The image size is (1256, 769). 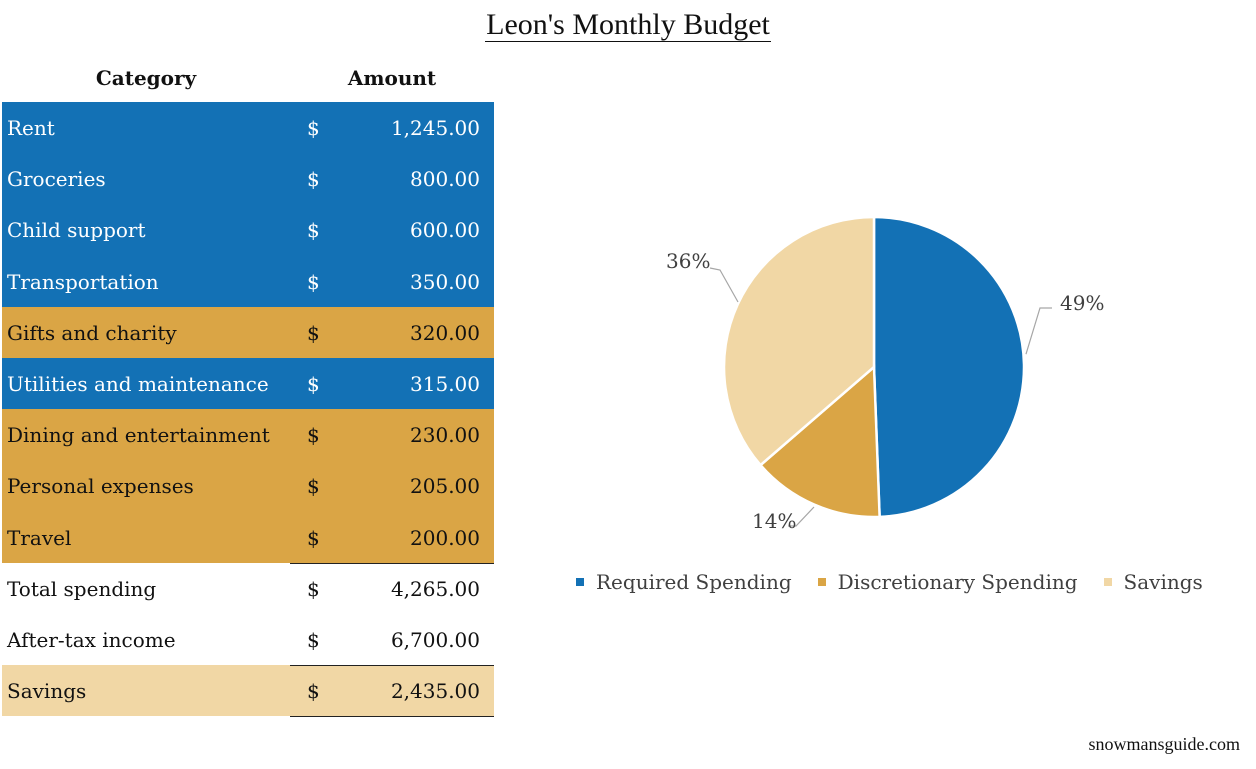 What do you see at coordinates (138, 383) in the screenshot?
I see `row-category: Utilities and maintenance` at bounding box center [138, 383].